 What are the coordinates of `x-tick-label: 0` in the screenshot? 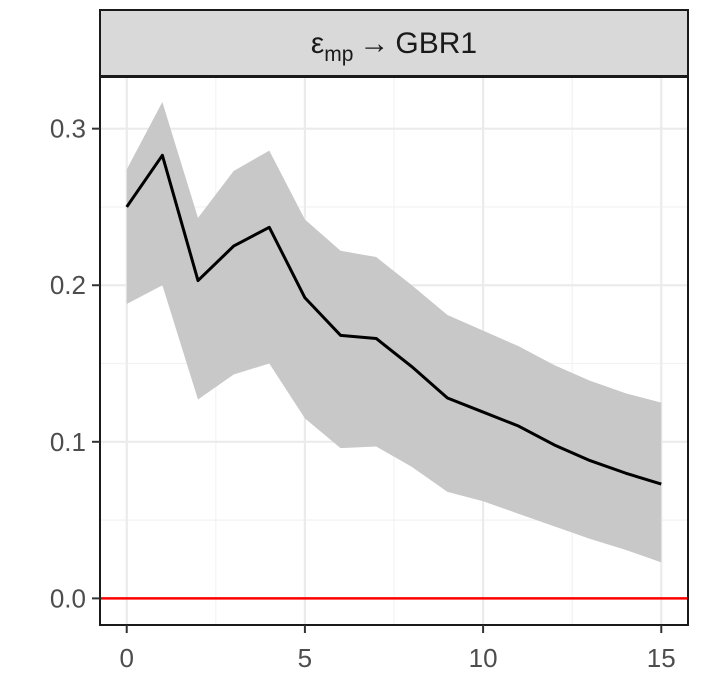 It's located at (126, 658).